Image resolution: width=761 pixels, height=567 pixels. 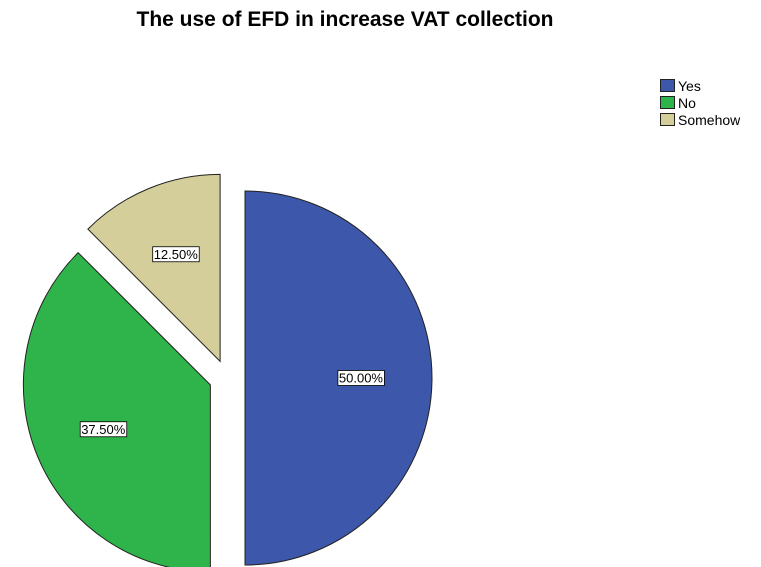 I want to click on legend-item-somehow: Somehow, so click(x=700, y=119).